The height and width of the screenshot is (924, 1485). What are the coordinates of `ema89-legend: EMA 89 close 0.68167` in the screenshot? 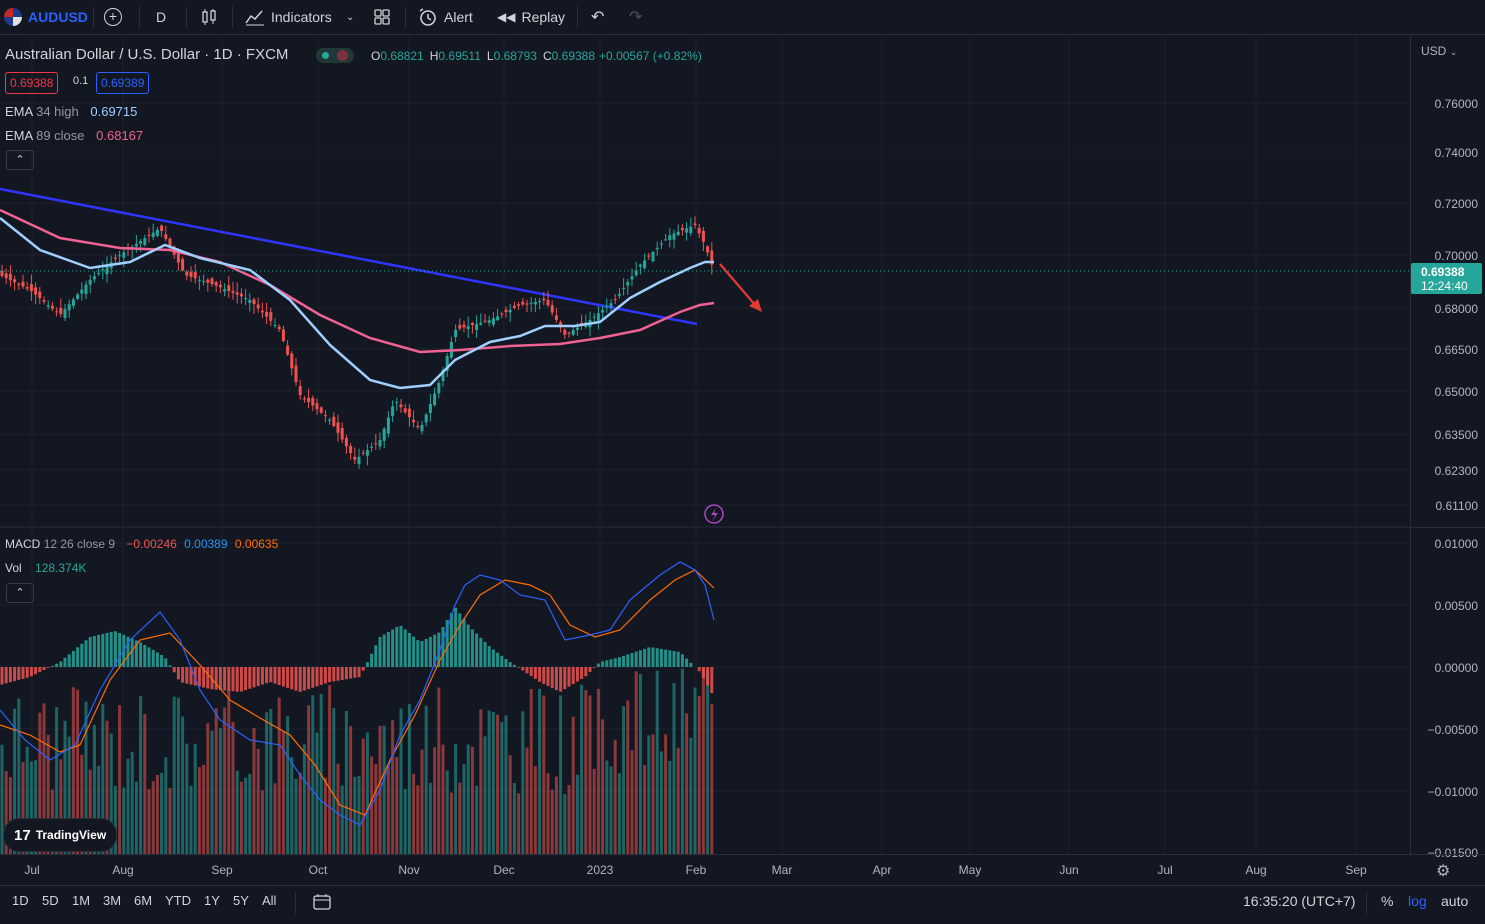 It's located at (74, 135).